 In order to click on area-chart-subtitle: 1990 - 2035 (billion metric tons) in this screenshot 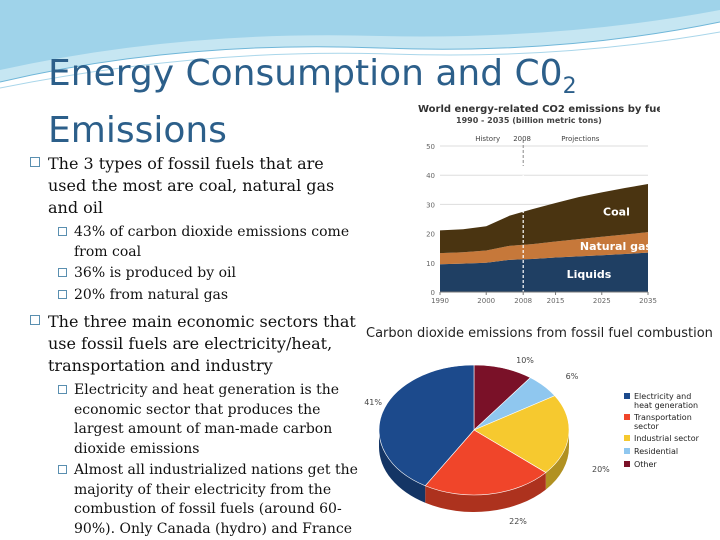, I will do `click(529, 120)`.